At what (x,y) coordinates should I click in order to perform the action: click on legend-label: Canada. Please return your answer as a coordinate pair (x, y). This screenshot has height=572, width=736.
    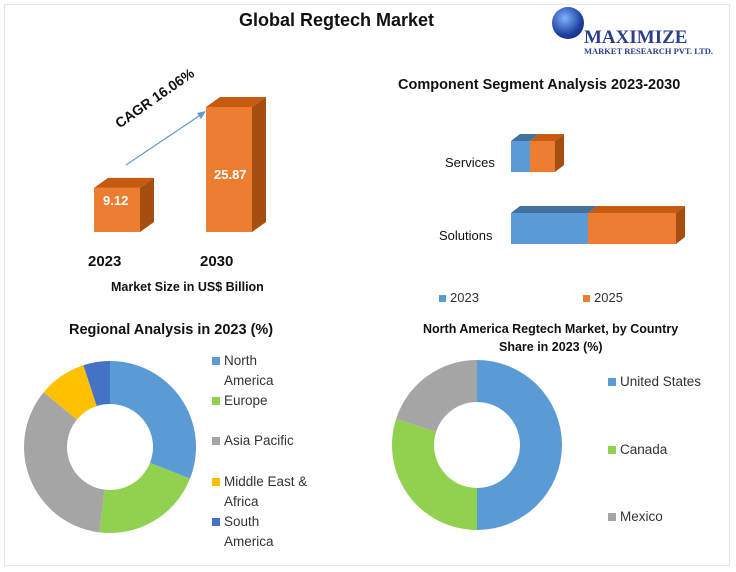
    Looking at the image, I should click on (644, 449).